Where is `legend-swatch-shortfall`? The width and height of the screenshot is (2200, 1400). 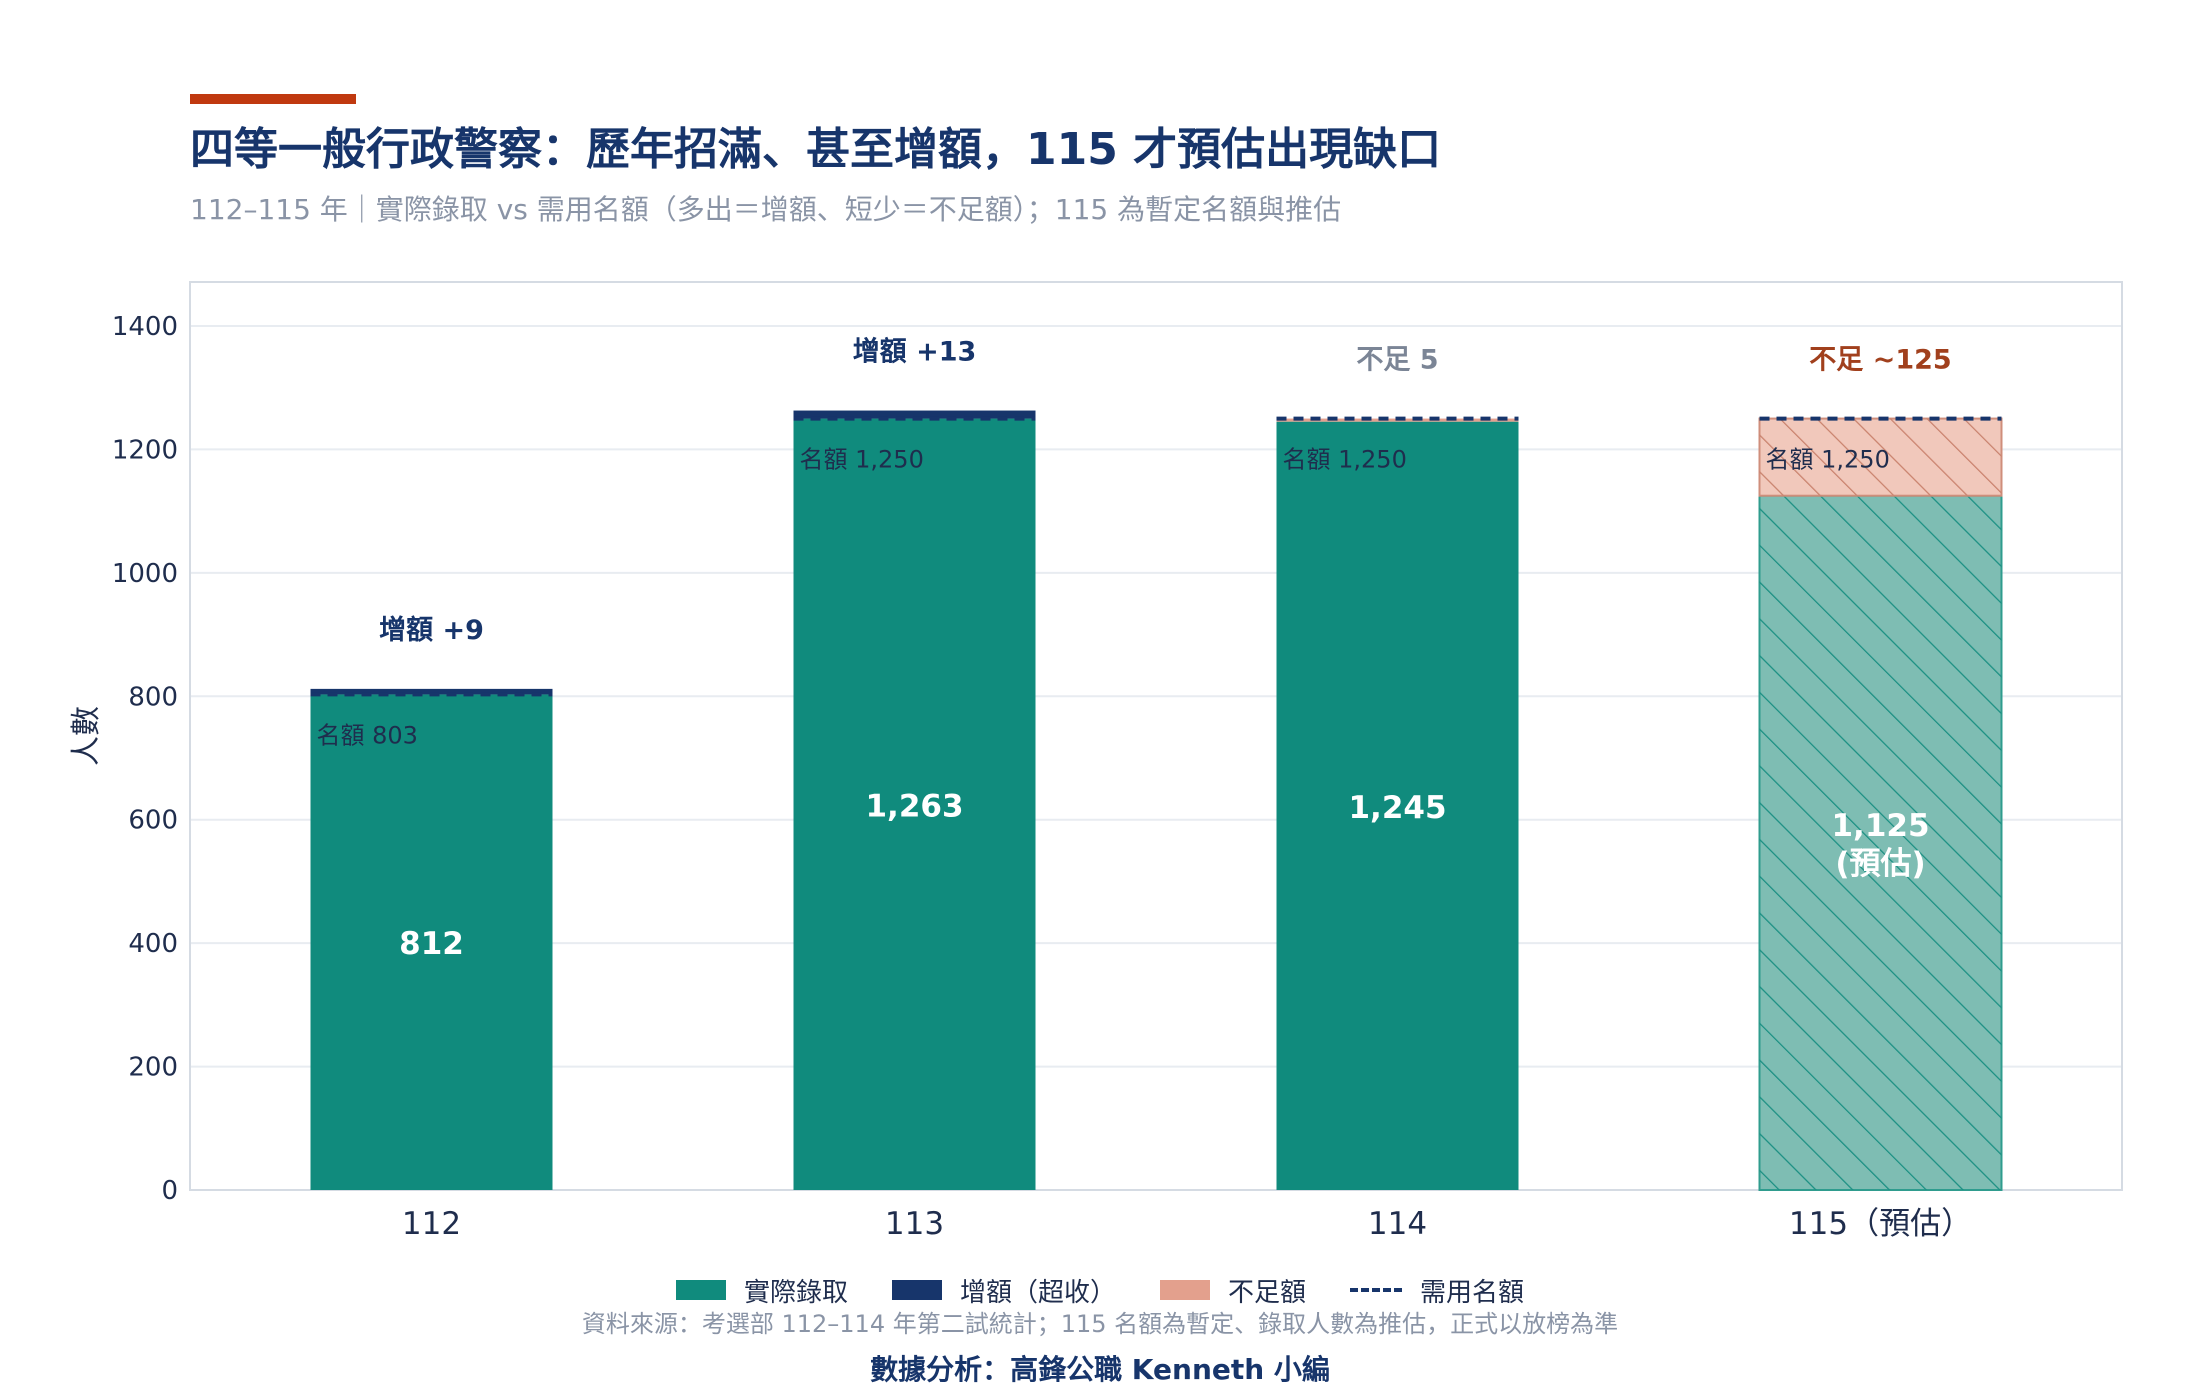
legend-swatch-shortfall is located at coordinates (1185, 1290).